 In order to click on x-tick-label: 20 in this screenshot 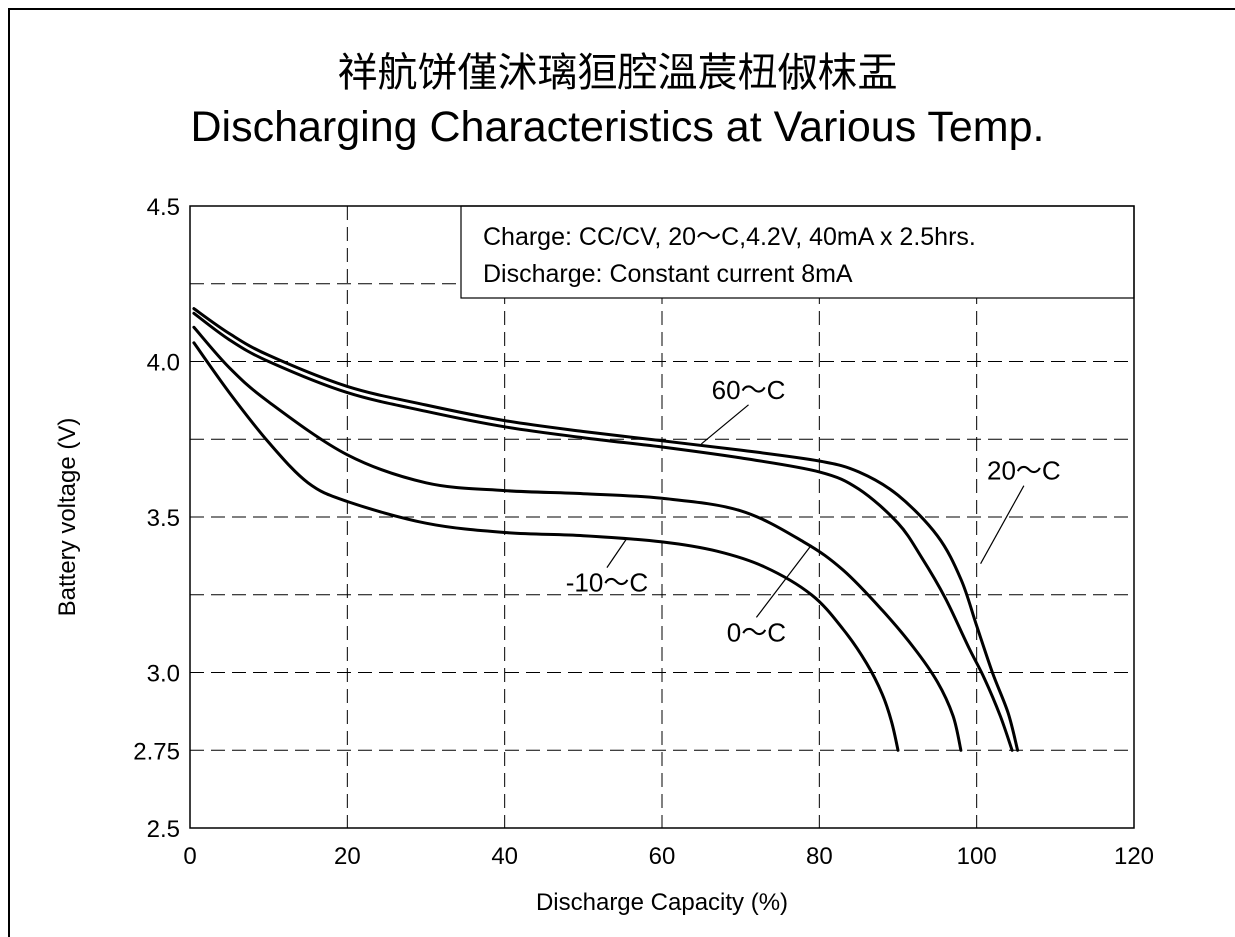, I will do `click(347, 856)`.